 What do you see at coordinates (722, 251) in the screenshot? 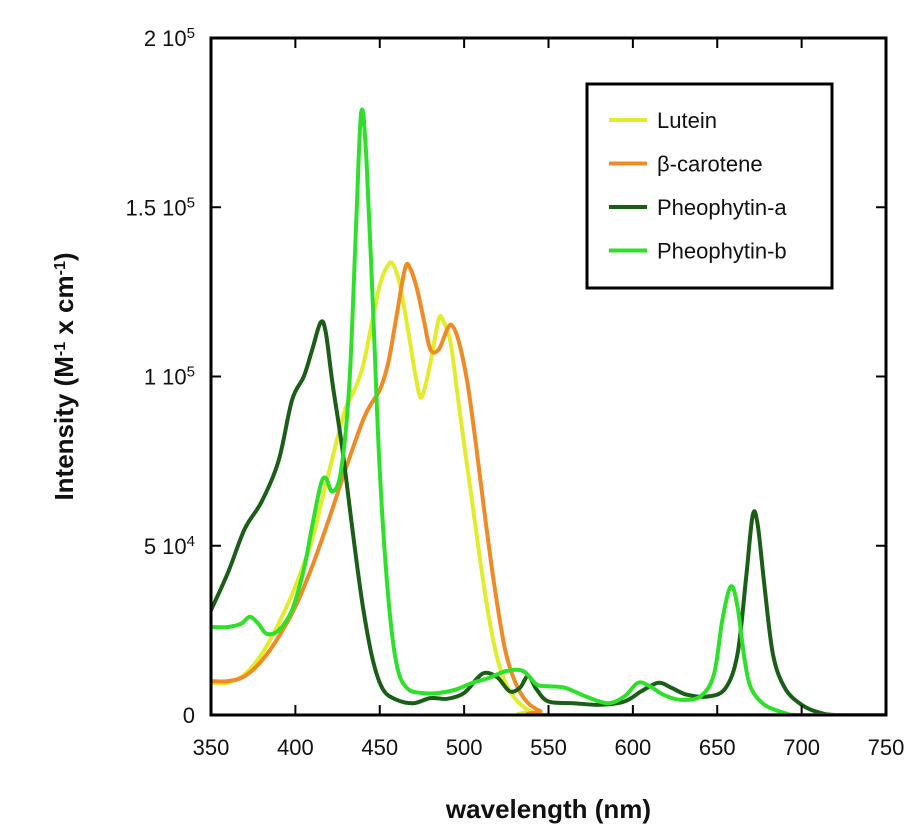
I see `legend-label: Pheophytin-b` at bounding box center [722, 251].